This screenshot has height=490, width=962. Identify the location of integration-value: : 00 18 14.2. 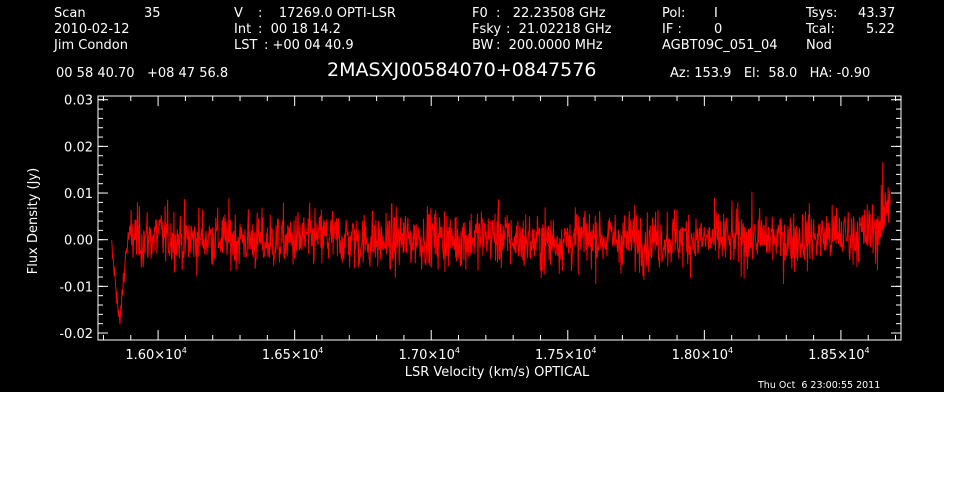
(299, 29).